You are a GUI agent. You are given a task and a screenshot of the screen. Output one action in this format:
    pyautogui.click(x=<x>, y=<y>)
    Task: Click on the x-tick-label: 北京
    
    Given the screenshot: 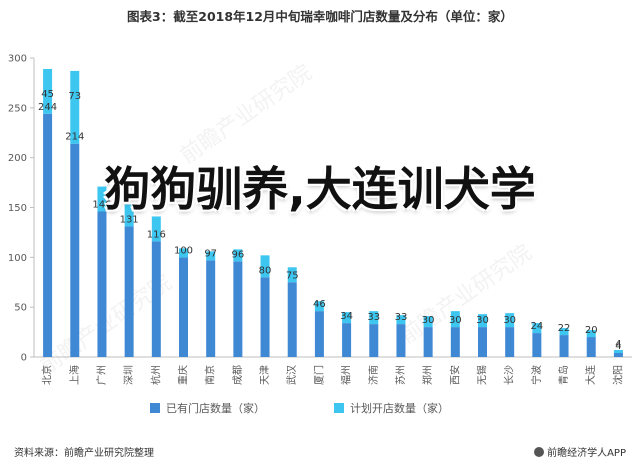 What is the action you would take?
    pyautogui.click(x=47, y=375)
    